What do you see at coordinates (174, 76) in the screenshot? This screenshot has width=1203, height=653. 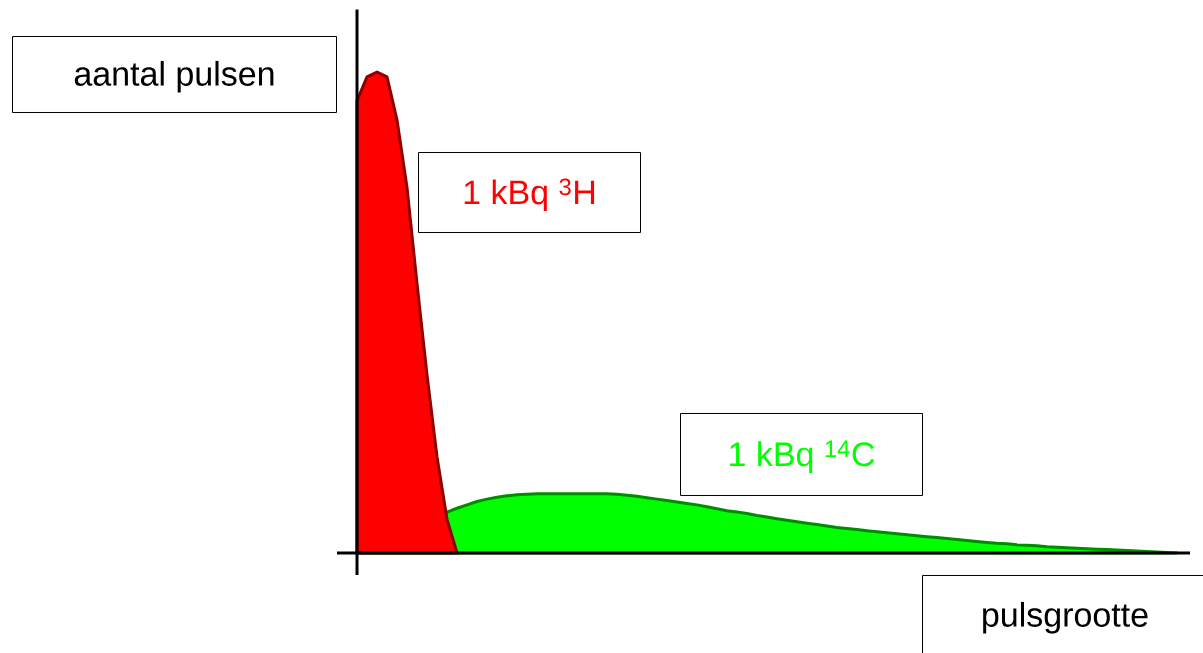 I see `y-axis-title: aantal pulsen` at bounding box center [174, 76].